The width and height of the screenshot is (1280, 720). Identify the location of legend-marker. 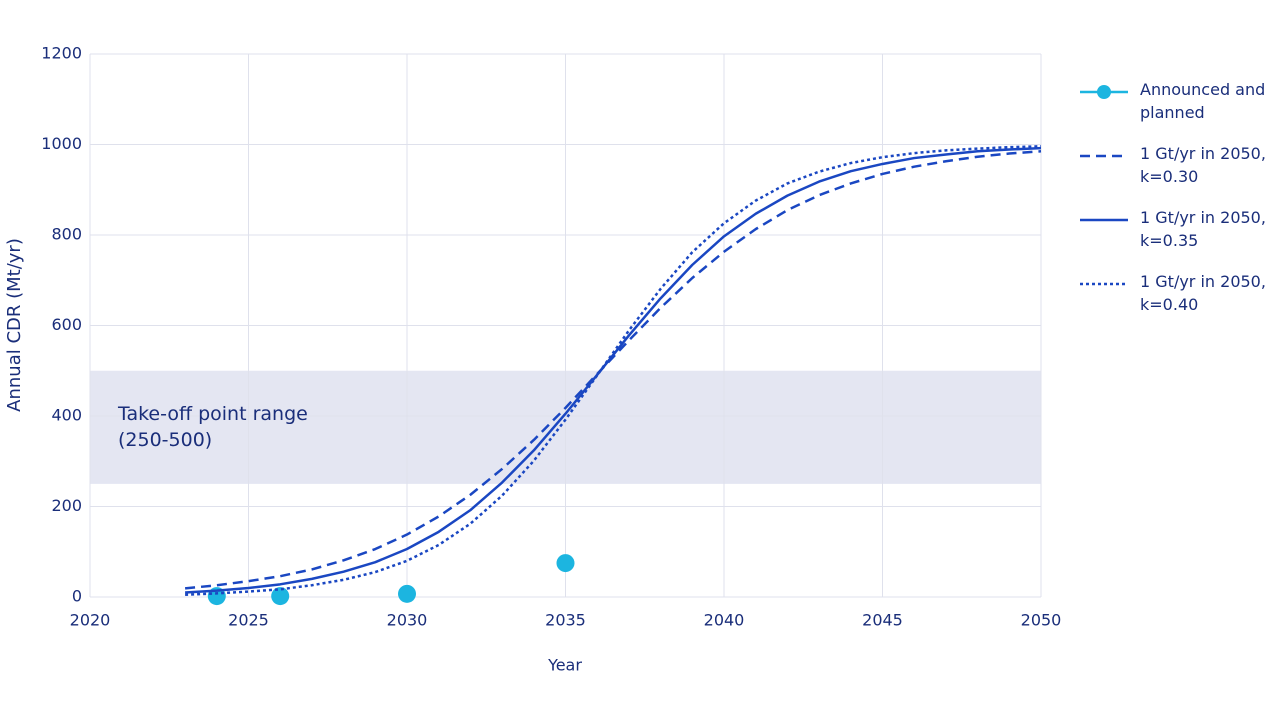
(1104, 92).